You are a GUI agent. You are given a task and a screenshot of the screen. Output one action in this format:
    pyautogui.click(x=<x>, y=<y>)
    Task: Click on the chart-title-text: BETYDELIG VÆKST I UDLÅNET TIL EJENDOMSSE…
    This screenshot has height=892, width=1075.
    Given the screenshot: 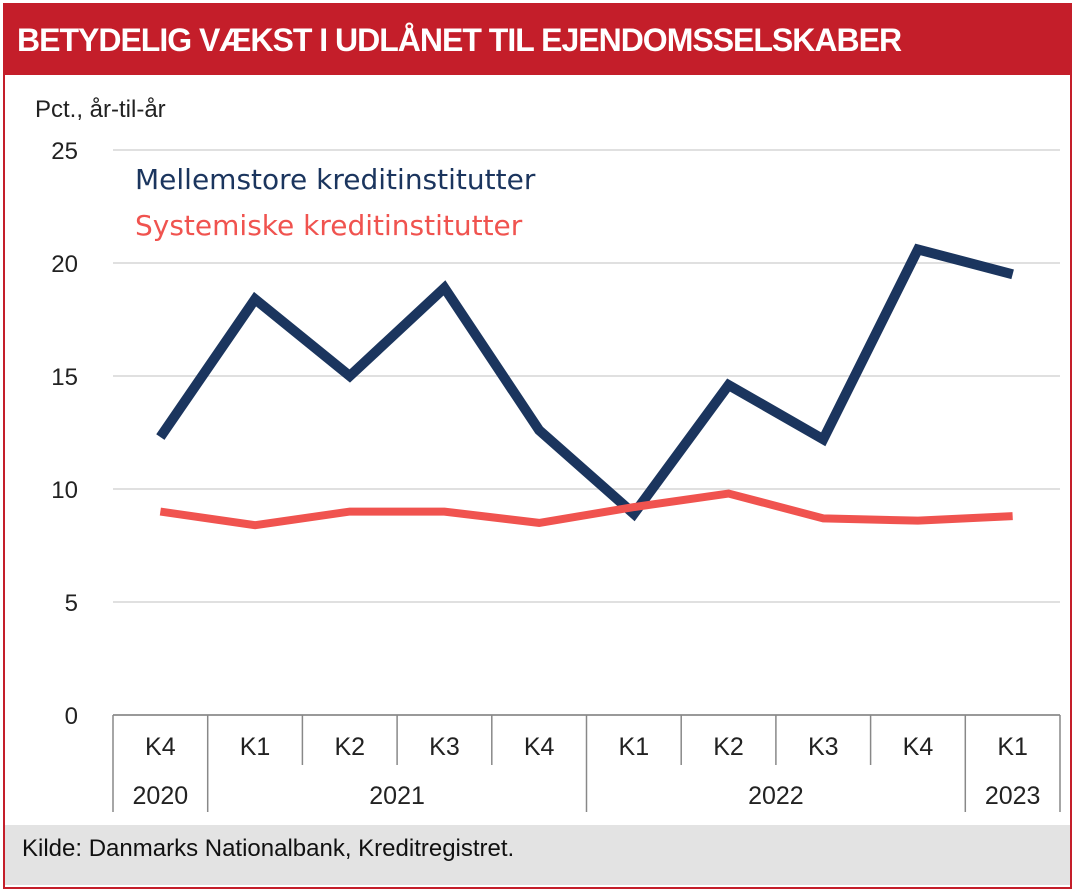 What is the action you would take?
    pyautogui.click(x=459, y=40)
    